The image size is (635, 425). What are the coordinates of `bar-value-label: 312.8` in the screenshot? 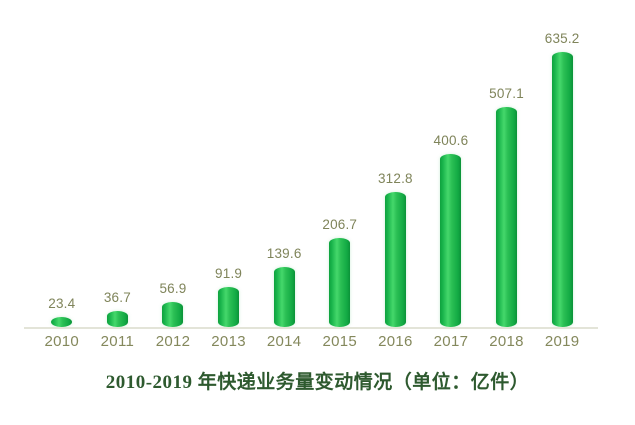 It's located at (395, 178).